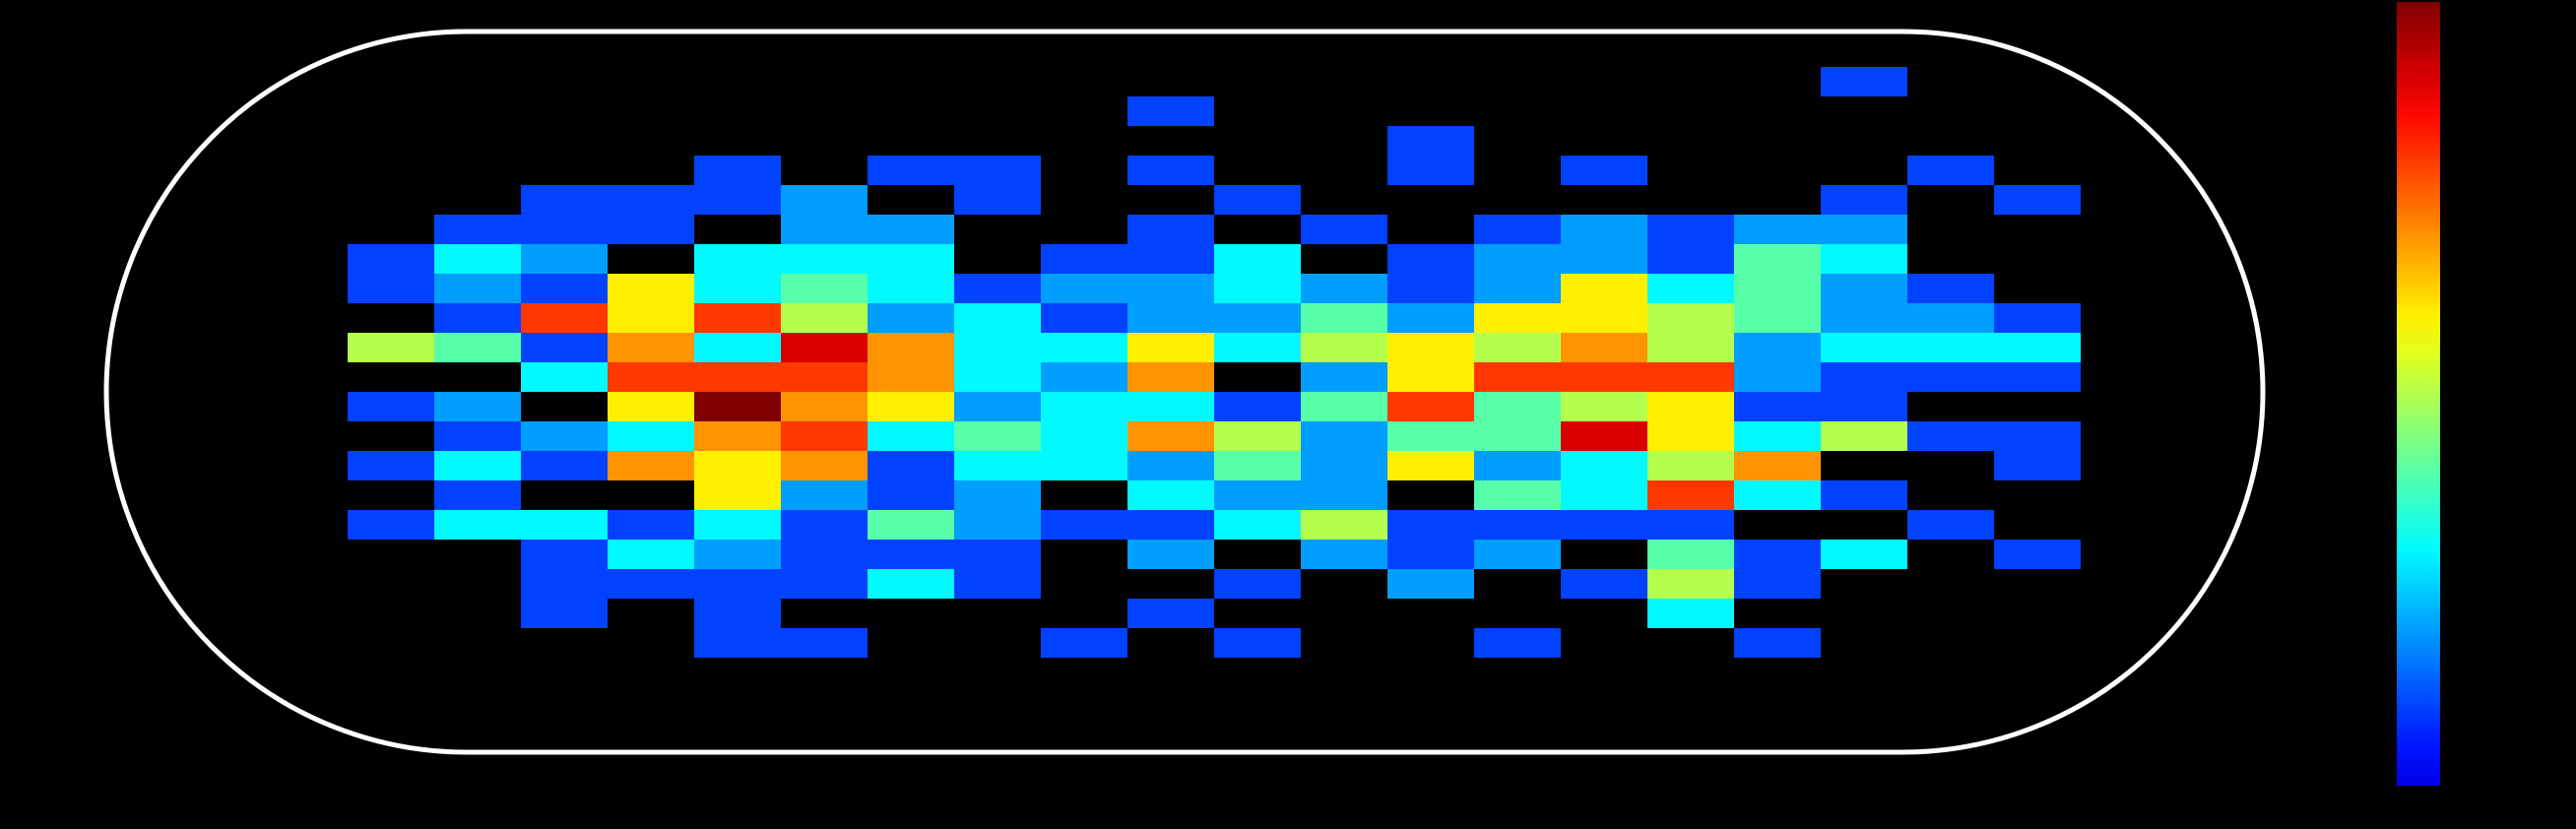 The image size is (2576, 829). I want to click on colorbar, so click(2418, 394).